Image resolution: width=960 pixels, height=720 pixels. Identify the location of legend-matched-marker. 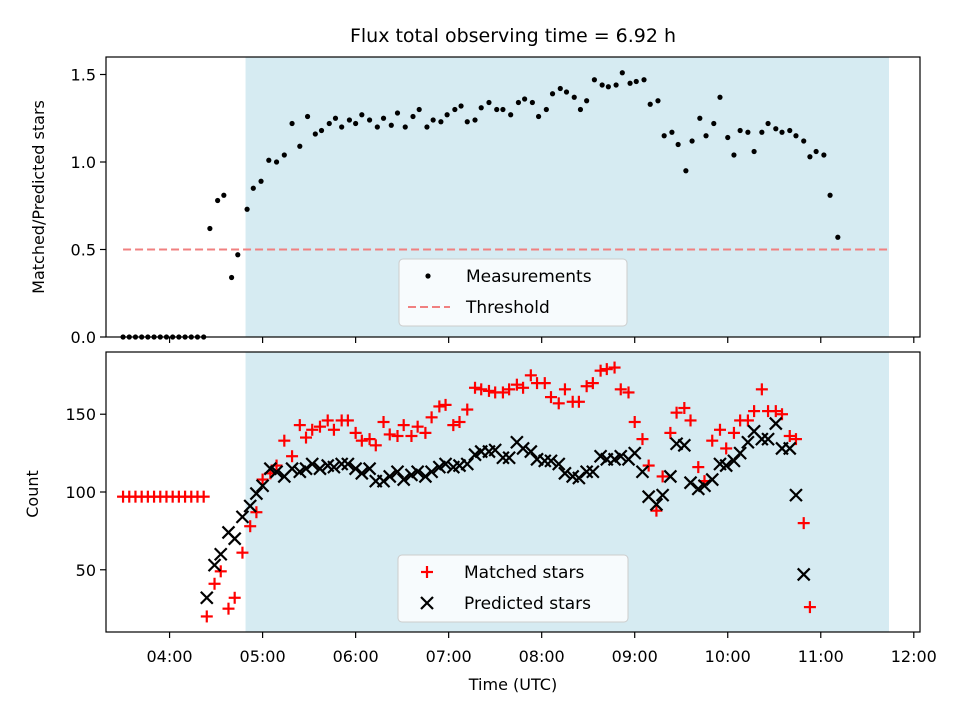
(427, 572).